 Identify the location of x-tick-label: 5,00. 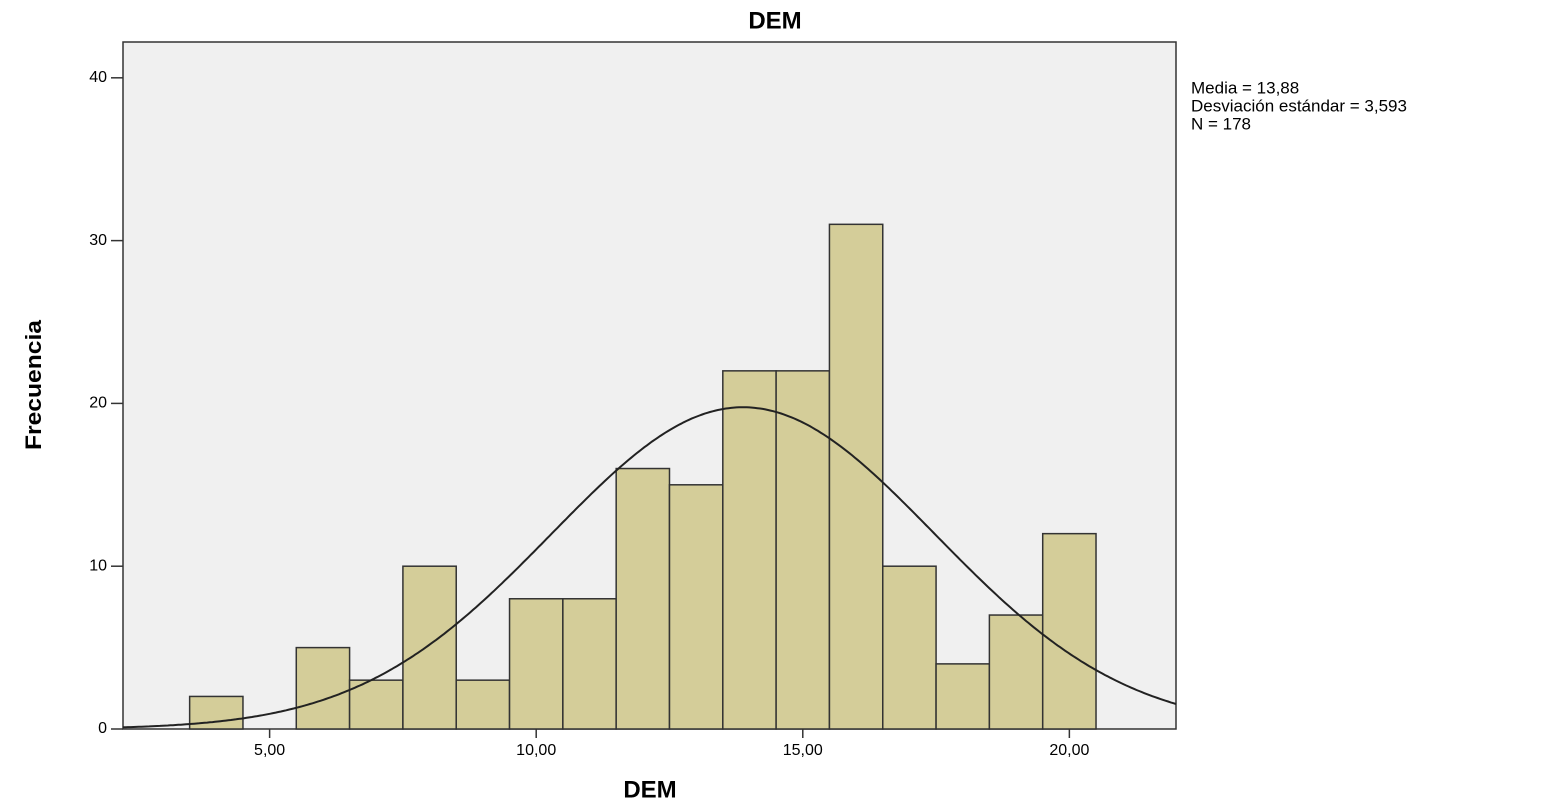
(269, 750).